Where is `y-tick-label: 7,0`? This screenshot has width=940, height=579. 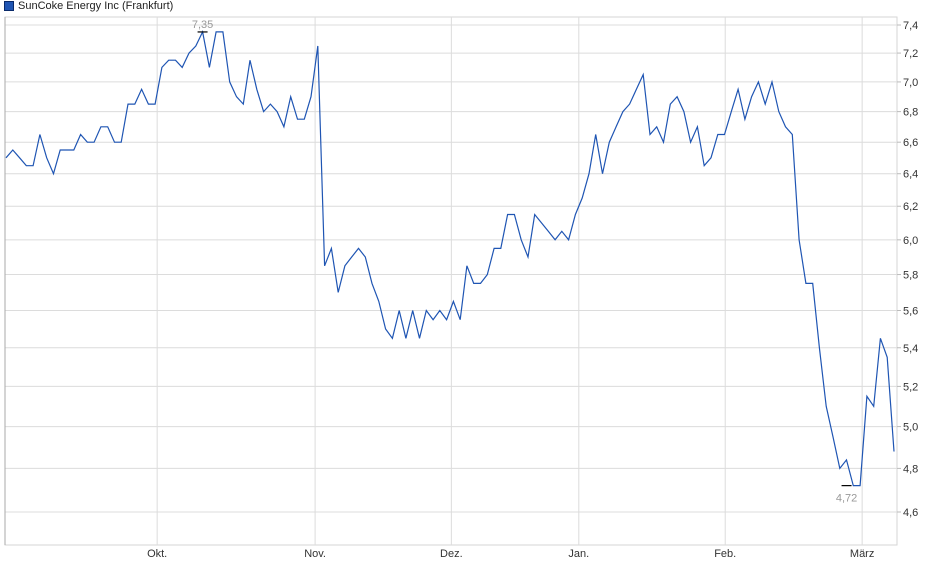 y-tick-label: 7,0 is located at coordinates (910, 83).